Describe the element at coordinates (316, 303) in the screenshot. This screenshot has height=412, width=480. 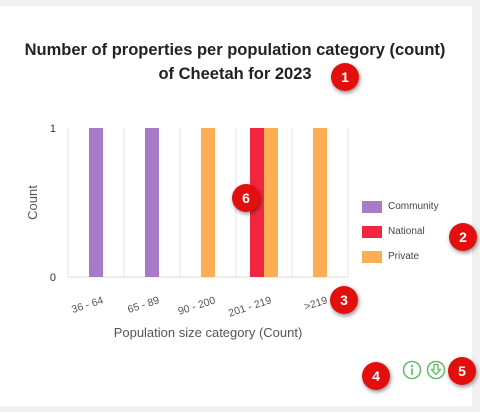
I see `x-tick-label: >219` at that location.